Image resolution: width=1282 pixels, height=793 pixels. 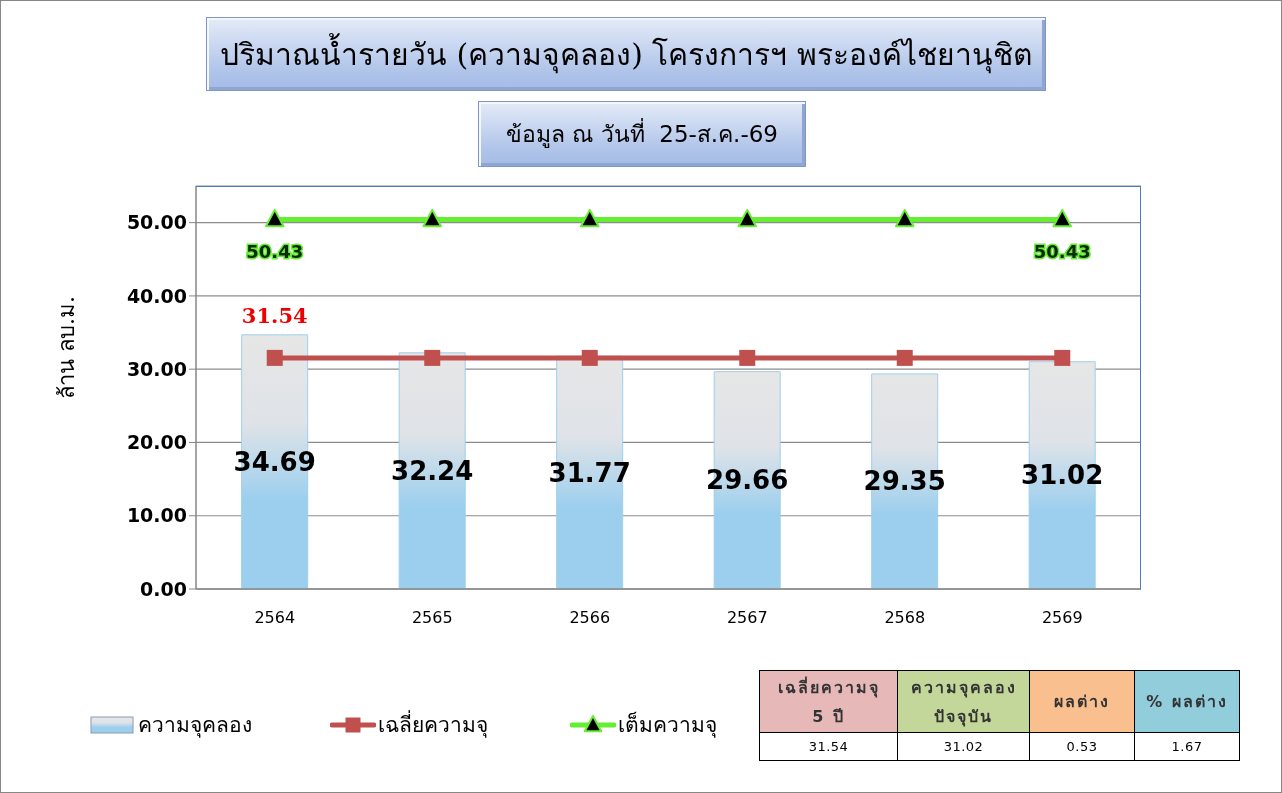 What do you see at coordinates (747, 618) in the screenshot?
I see `x-tick-label: 2567` at bounding box center [747, 618].